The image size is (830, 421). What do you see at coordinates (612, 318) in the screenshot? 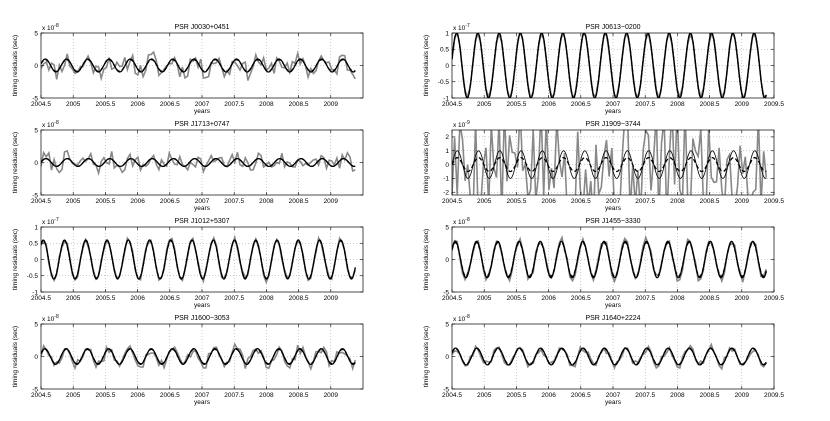
I see `chart-title: PSR J1640+2224` at bounding box center [612, 318].